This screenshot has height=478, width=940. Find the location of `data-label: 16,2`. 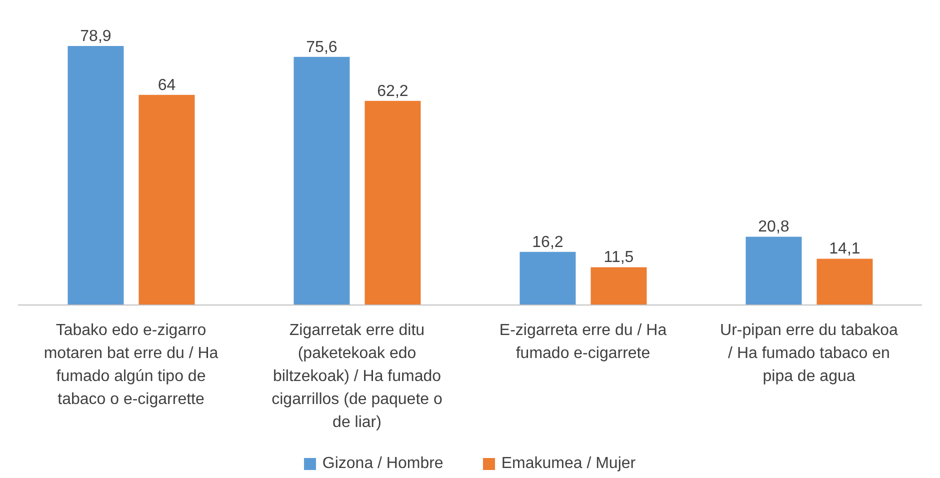

data-label: 16,2 is located at coordinates (548, 242).